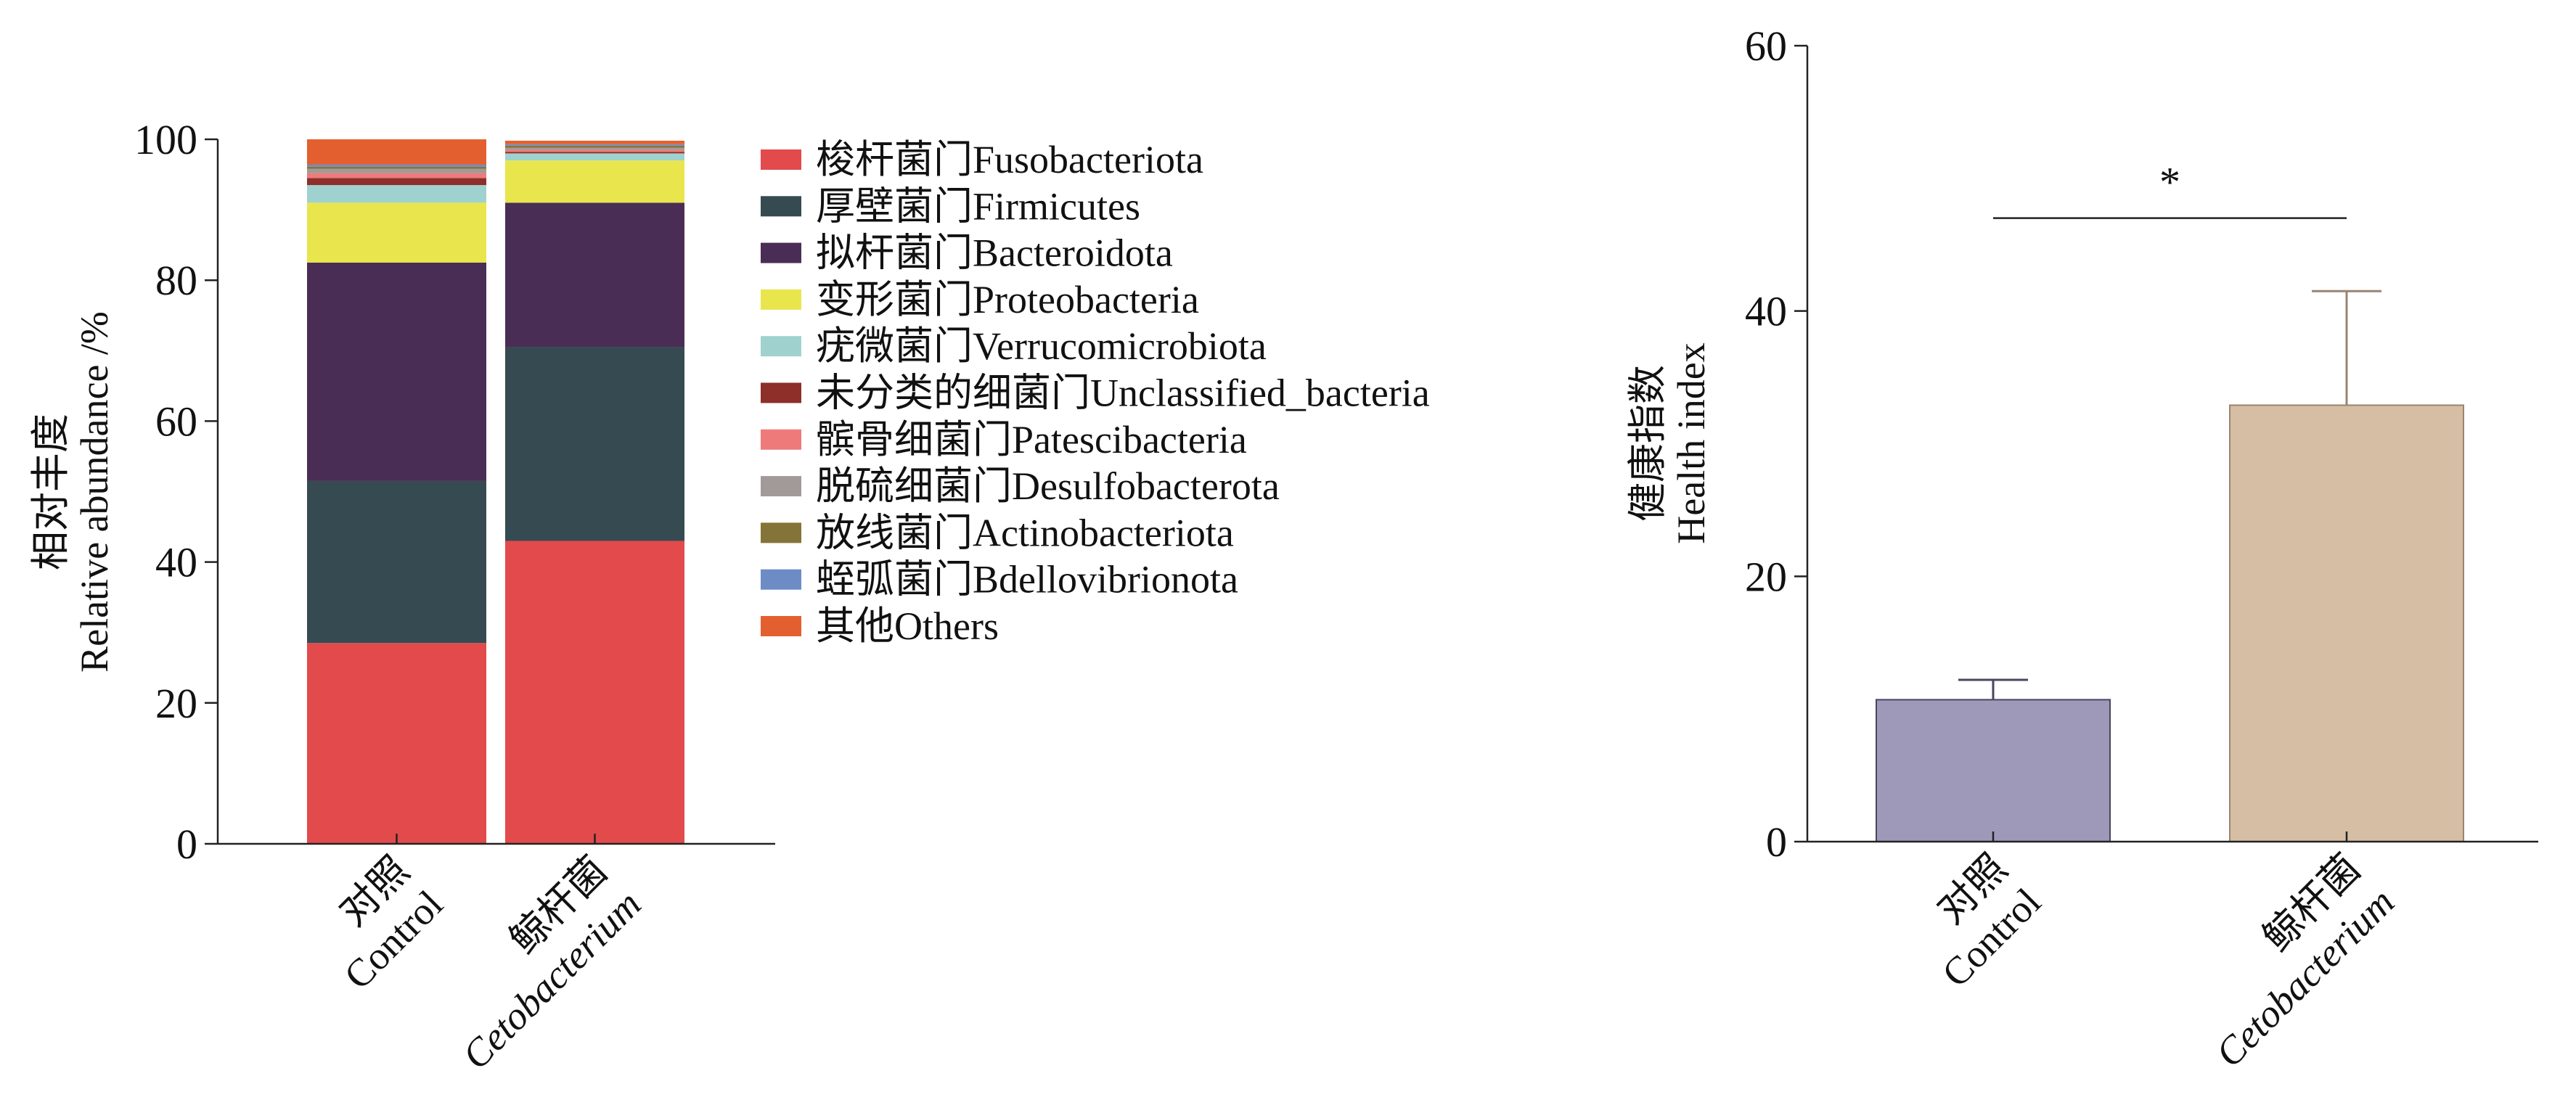 Image resolution: width=2576 pixels, height=1113 pixels. What do you see at coordinates (1647, 443) in the screenshot?
I see `right-y-label-cn: 健康指数` at bounding box center [1647, 443].